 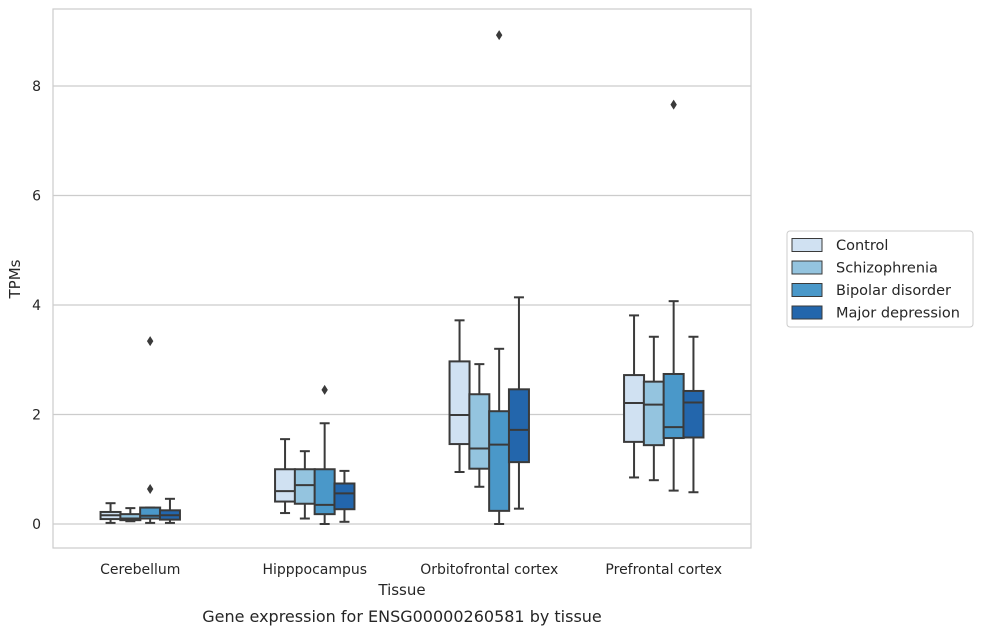 I want to click on legend-label: Schizophrenia, so click(x=887, y=269).